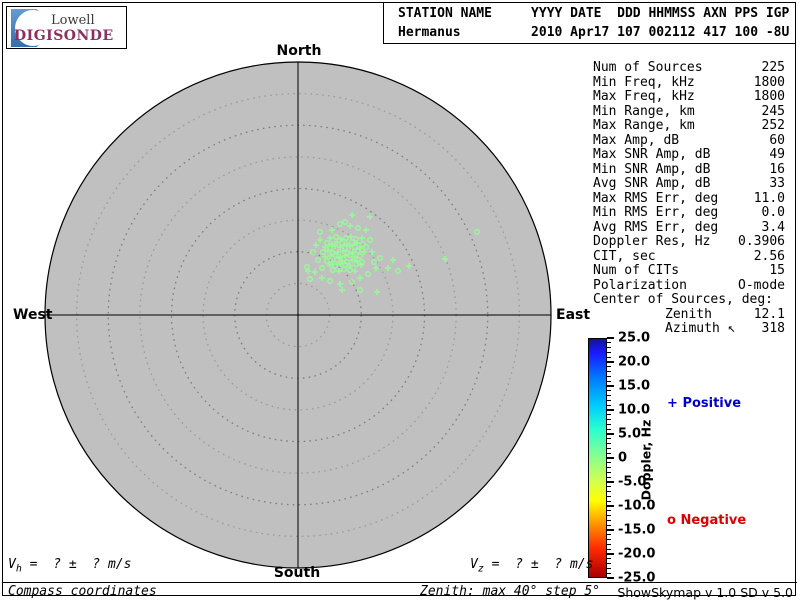 This screenshot has height=600, width=800. Describe the element at coordinates (671, 520) in the screenshot. I see `circle-marker-icon: o` at that location.